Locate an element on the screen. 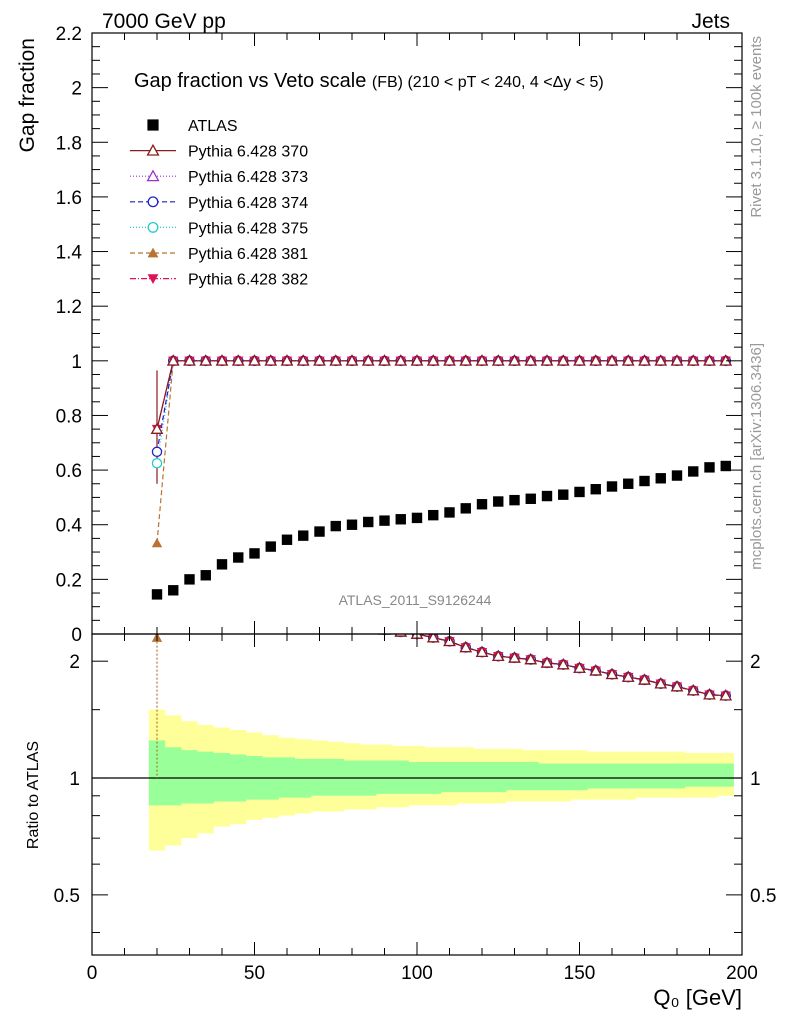 Image resolution: width=786 pixels, height=1024 pixels. main-y-tick-label: 1.8 is located at coordinates (69, 143).